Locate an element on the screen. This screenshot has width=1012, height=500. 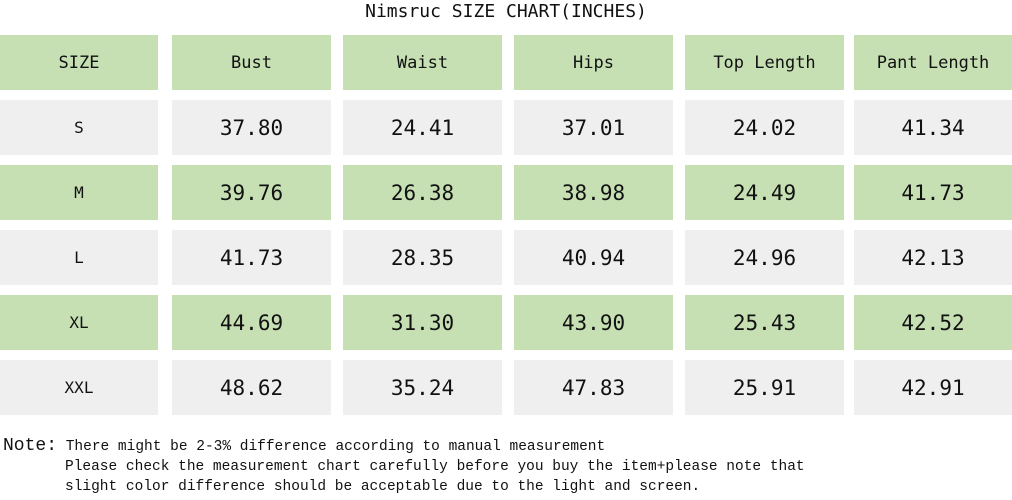
note-label: Note: is located at coordinates (30, 446).